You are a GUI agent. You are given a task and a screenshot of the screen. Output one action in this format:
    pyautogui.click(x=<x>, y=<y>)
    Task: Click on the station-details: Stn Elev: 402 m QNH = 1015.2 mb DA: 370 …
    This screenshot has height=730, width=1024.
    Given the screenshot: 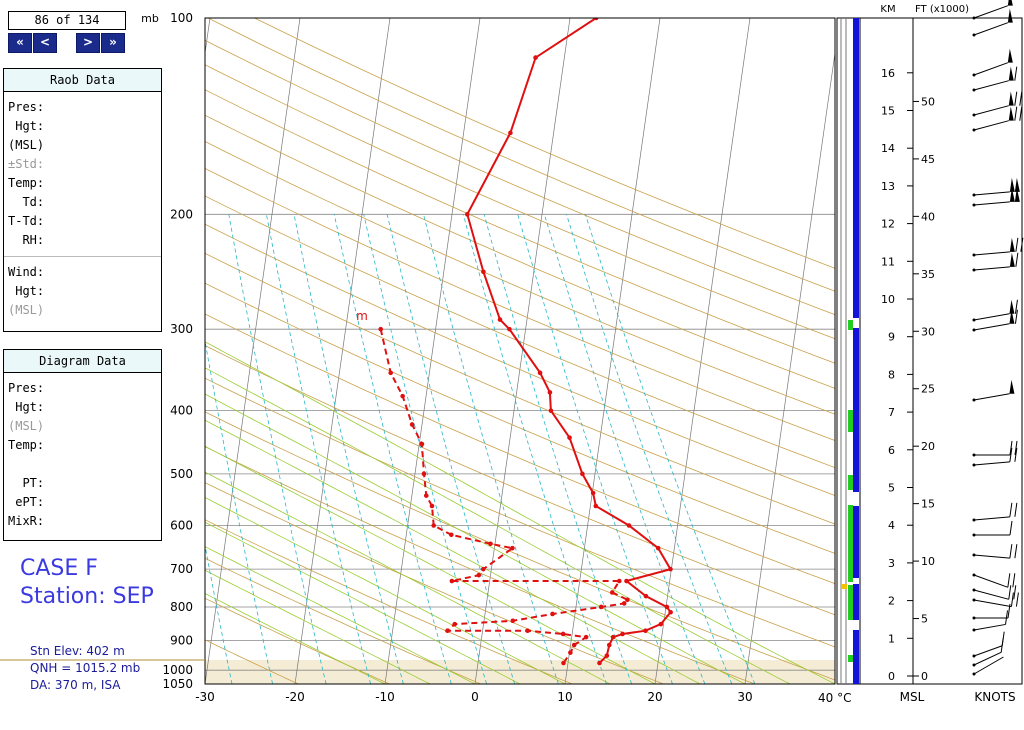 What is the action you would take?
    pyautogui.click(x=85, y=668)
    